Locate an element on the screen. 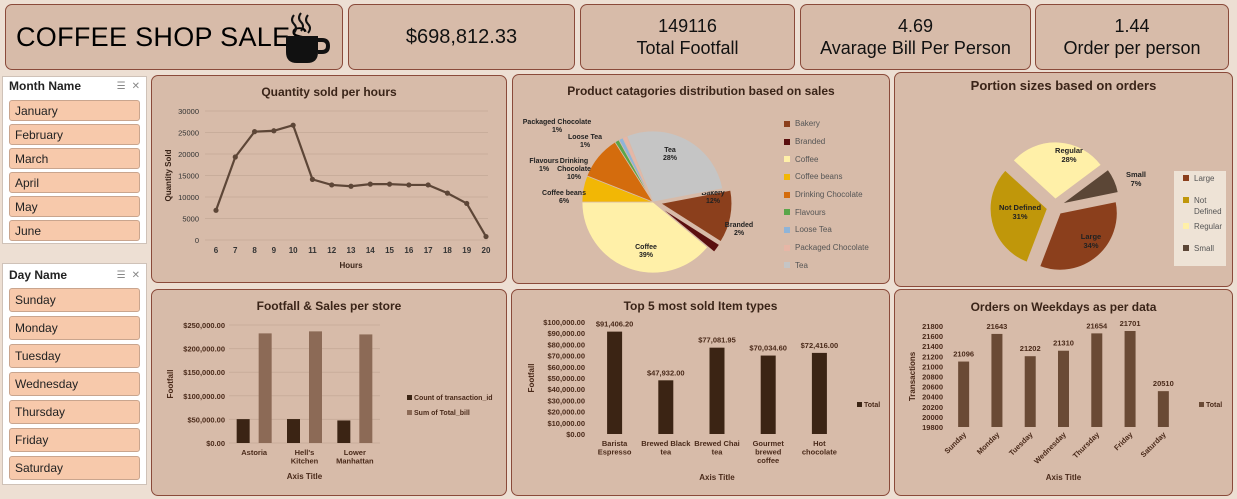 Image resolution: width=1237 pixels, height=499 pixels. x-tick-label: 19 is located at coordinates (466, 250).